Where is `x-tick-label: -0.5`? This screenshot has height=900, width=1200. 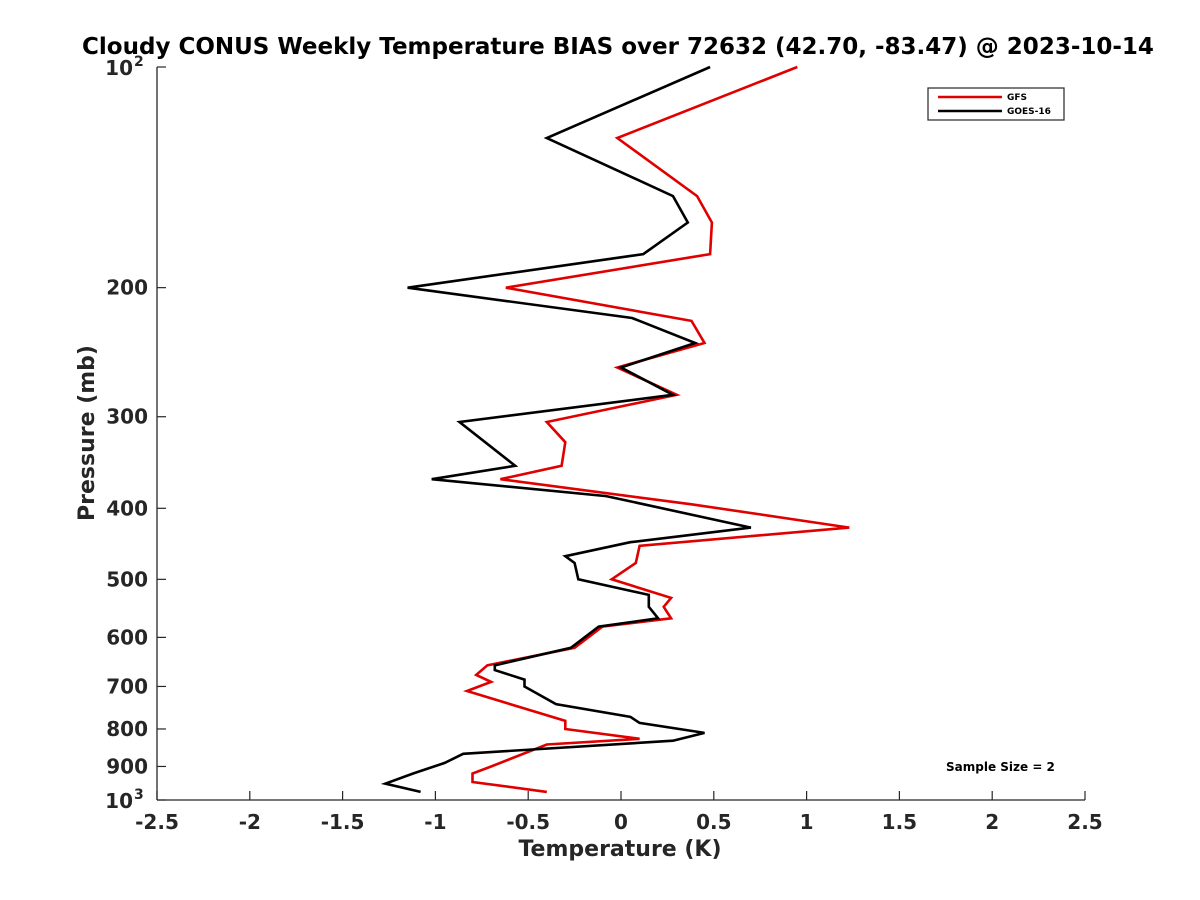
x-tick-label: -0.5 is located at coordinates (528, 822).